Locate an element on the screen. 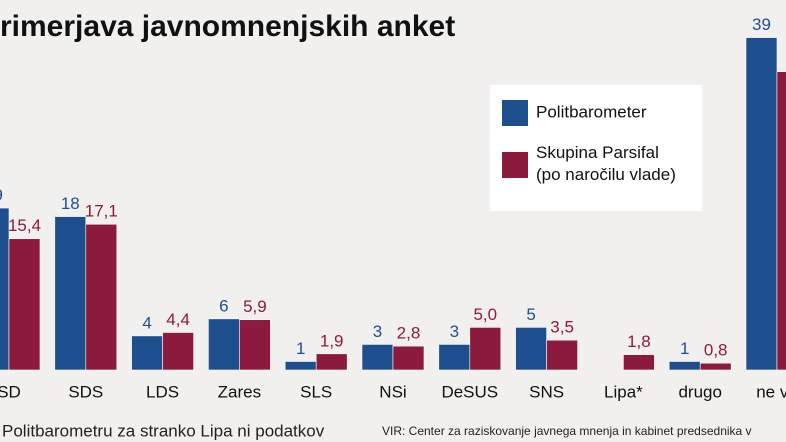  value-label: 0,8 is located at coordinates (716, 350).